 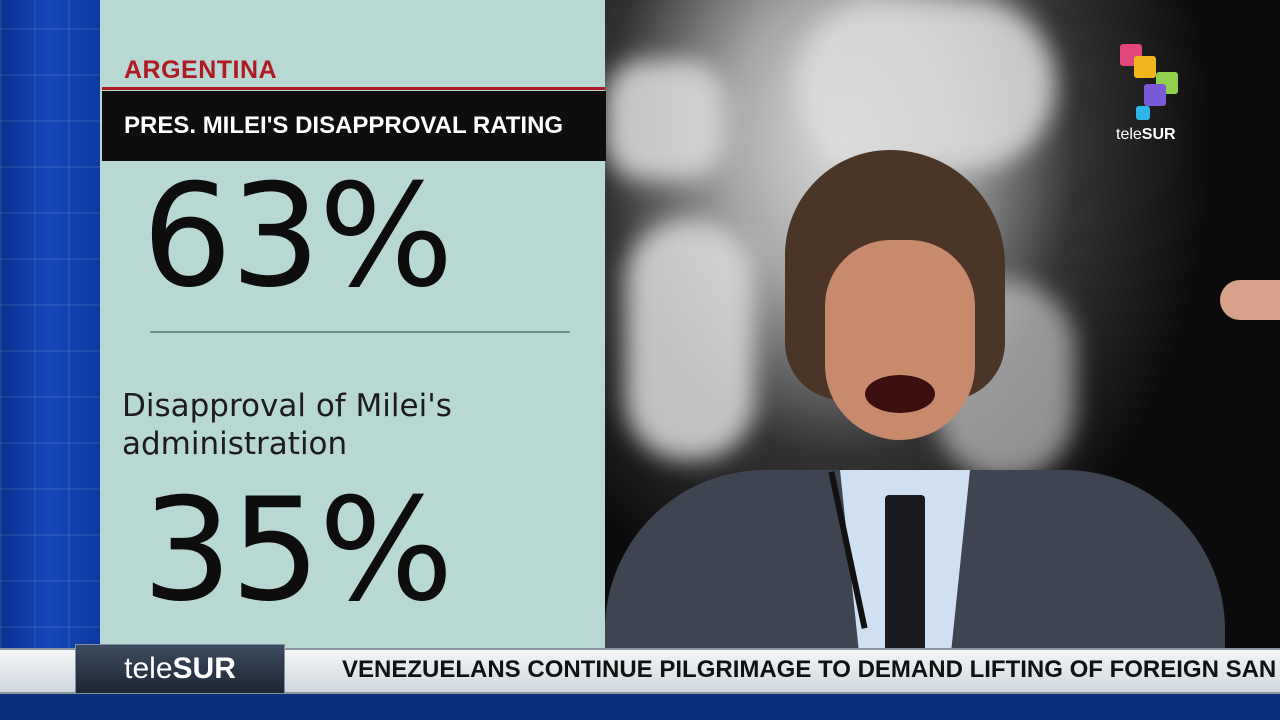 I want to click on telesur-logo: teleSUR, so click(x=1155, y=95).